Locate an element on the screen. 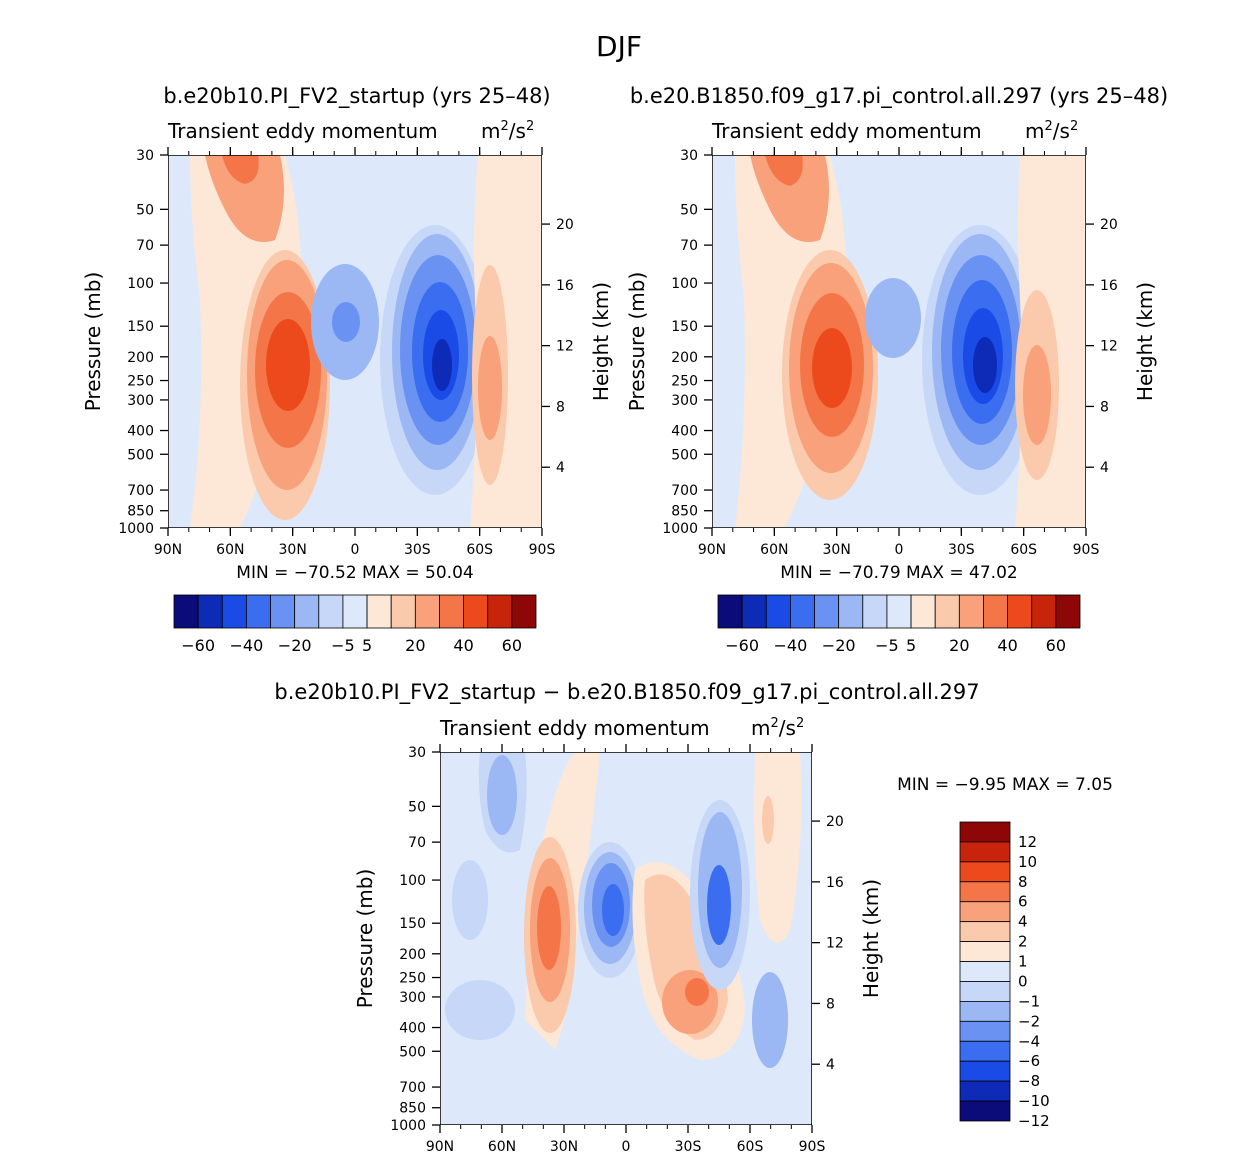 This screenshot has width=1258, height=1161. pressure-tick-label: 500 is located at coordinates (684, 455).